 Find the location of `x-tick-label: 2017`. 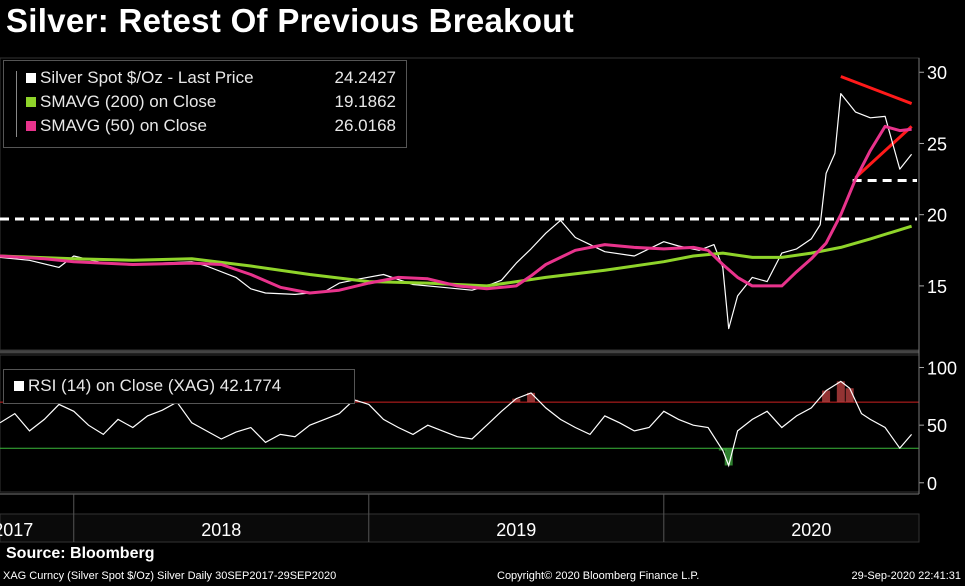

x-tick-label: 2017 is located at coordinates (16, 530).